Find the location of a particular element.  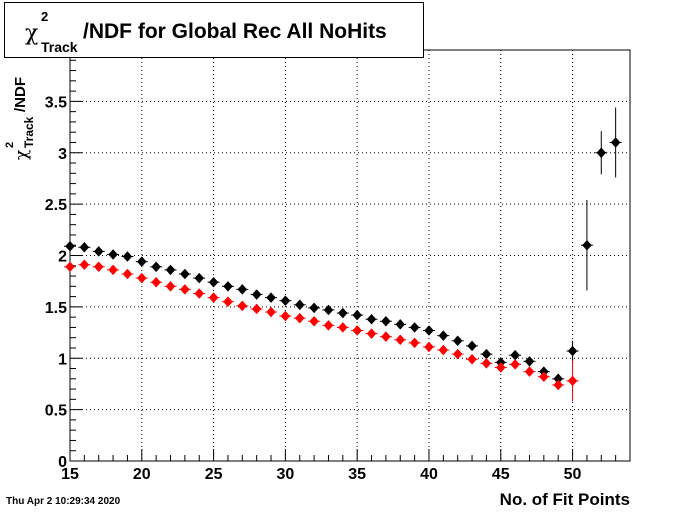

ylabel-chi-symbol: χ is located at coordinates (22, 154).